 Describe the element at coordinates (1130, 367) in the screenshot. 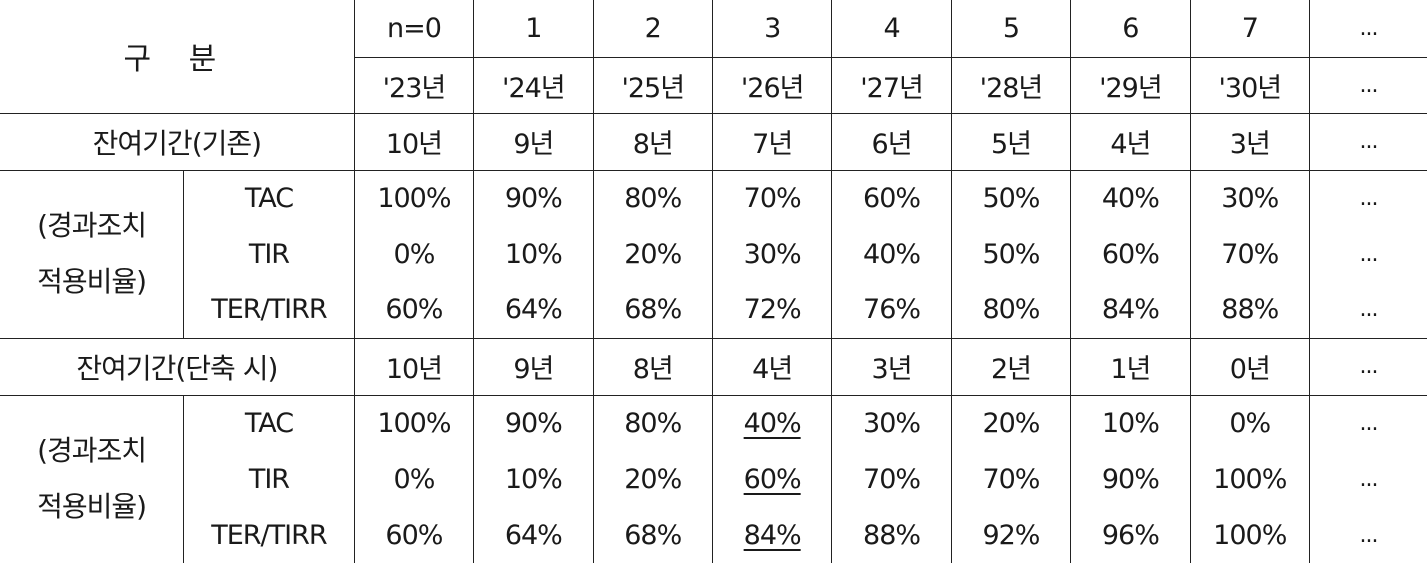

I see `table-cell: 1년` at that location.